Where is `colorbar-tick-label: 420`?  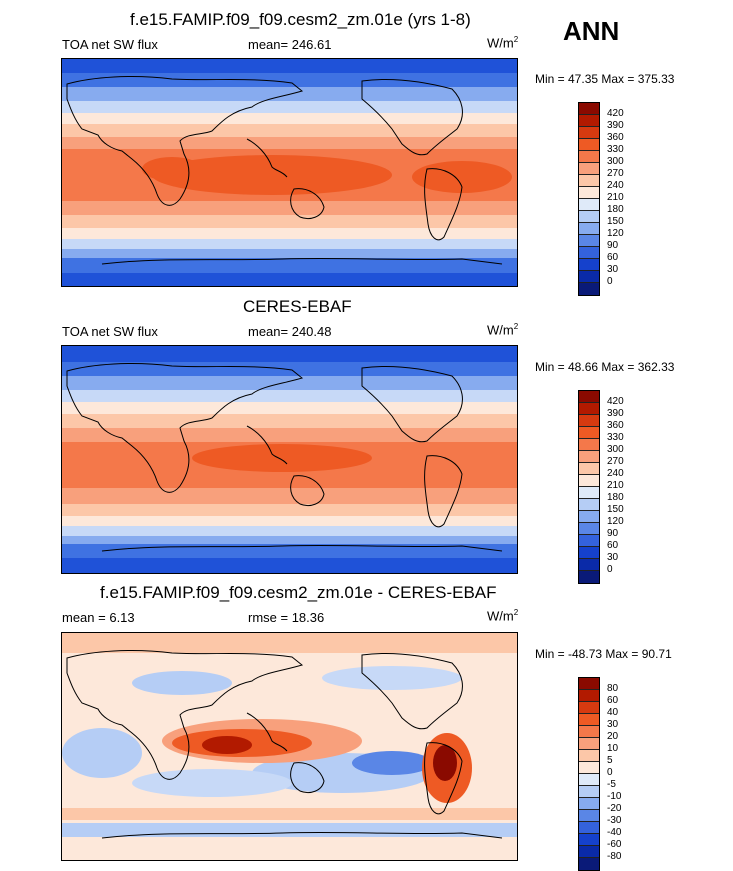 colorbar-tick-label: 420 is located at coordinates (615, 113).